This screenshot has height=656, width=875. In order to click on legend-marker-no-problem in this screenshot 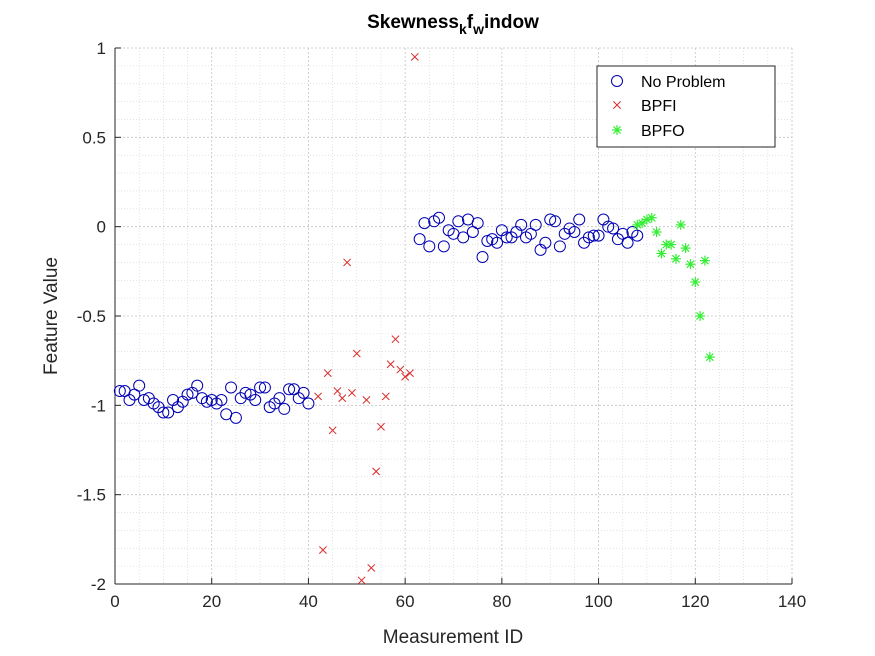, I will do `click(617, 81)`.